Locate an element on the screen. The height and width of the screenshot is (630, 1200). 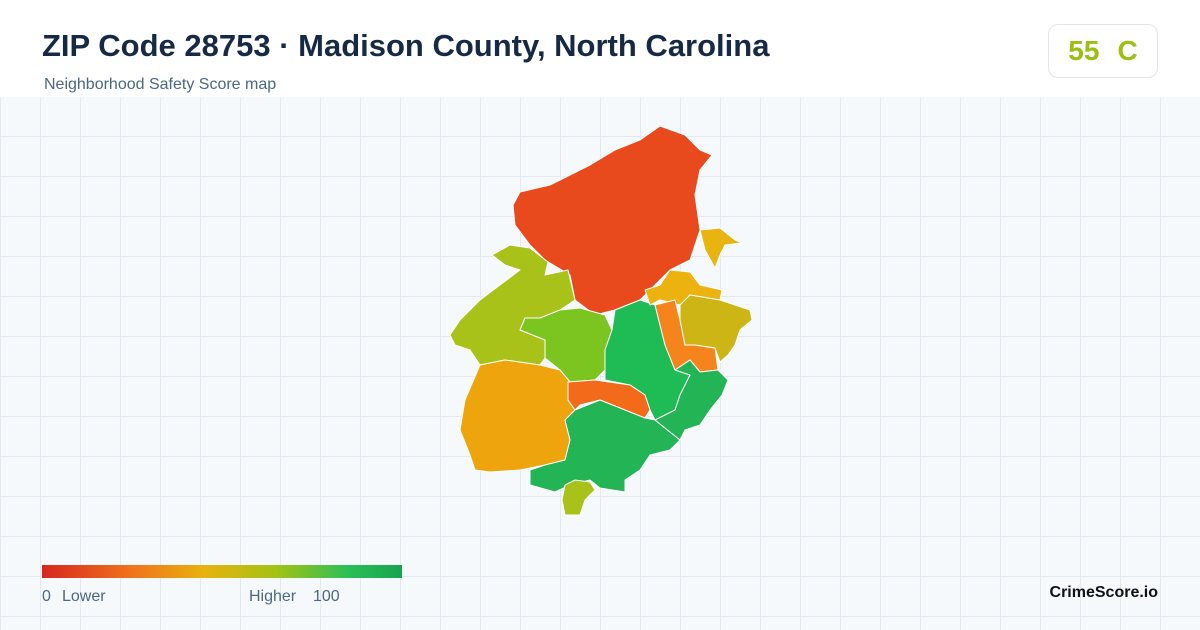
legend-max-label: Higher is located at coordinates (273, 596).